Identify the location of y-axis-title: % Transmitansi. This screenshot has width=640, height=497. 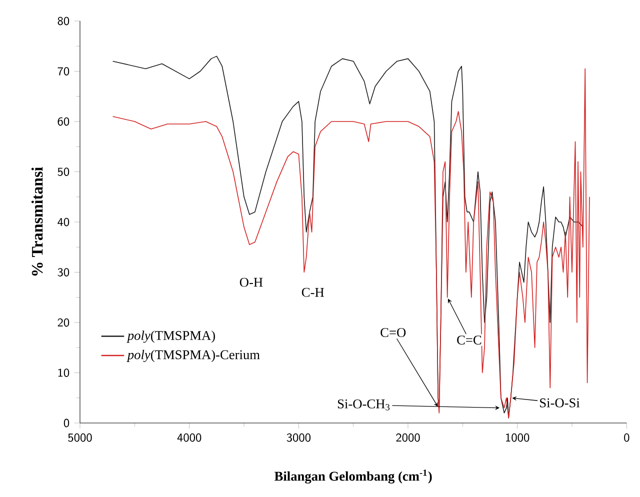
(37, 221).